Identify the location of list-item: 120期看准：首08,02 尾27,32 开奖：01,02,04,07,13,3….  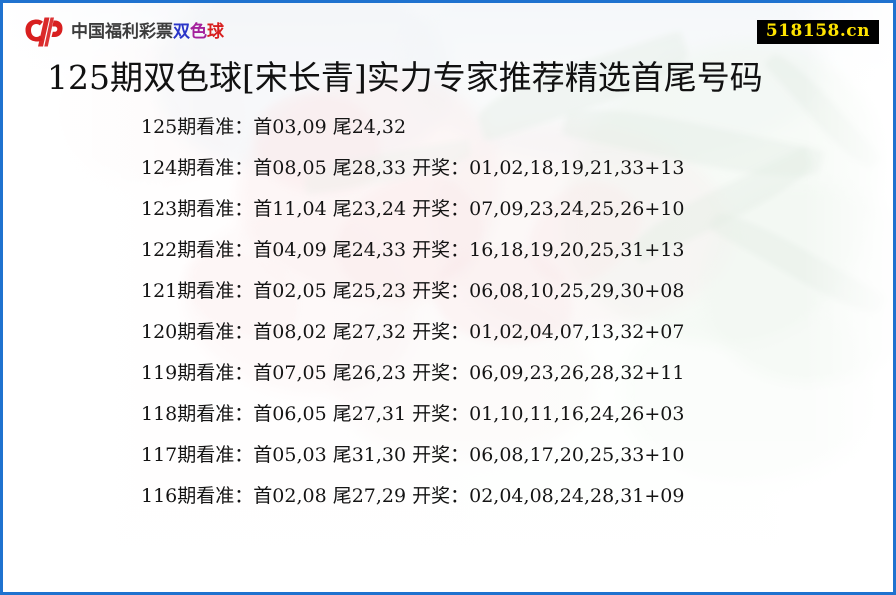
(413, 331).